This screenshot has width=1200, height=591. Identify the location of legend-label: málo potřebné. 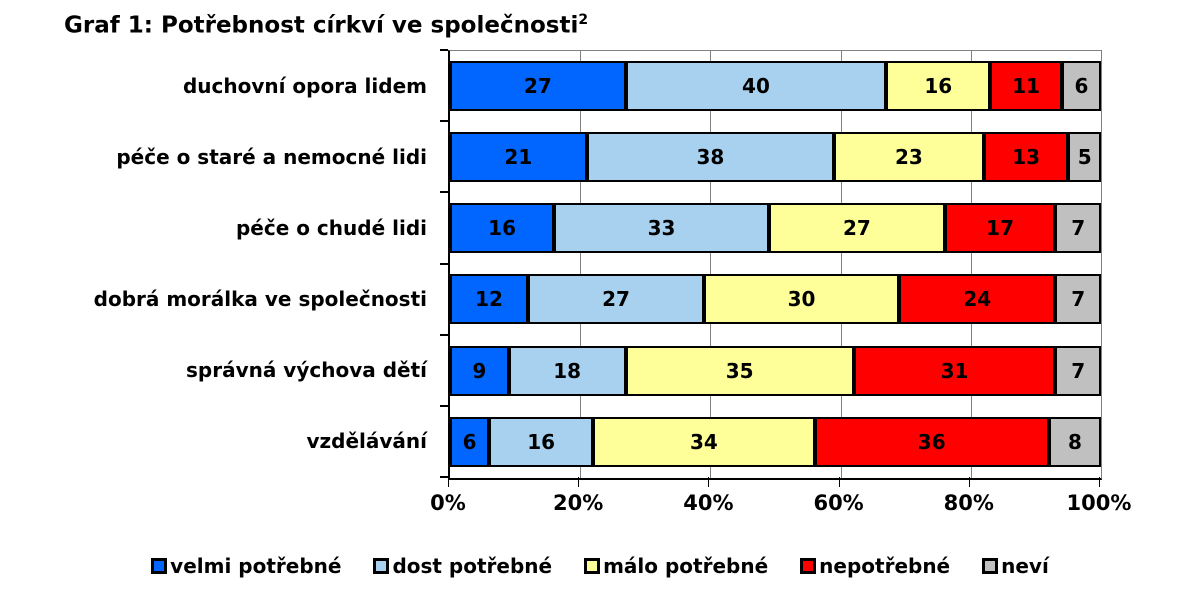
(686, 566).